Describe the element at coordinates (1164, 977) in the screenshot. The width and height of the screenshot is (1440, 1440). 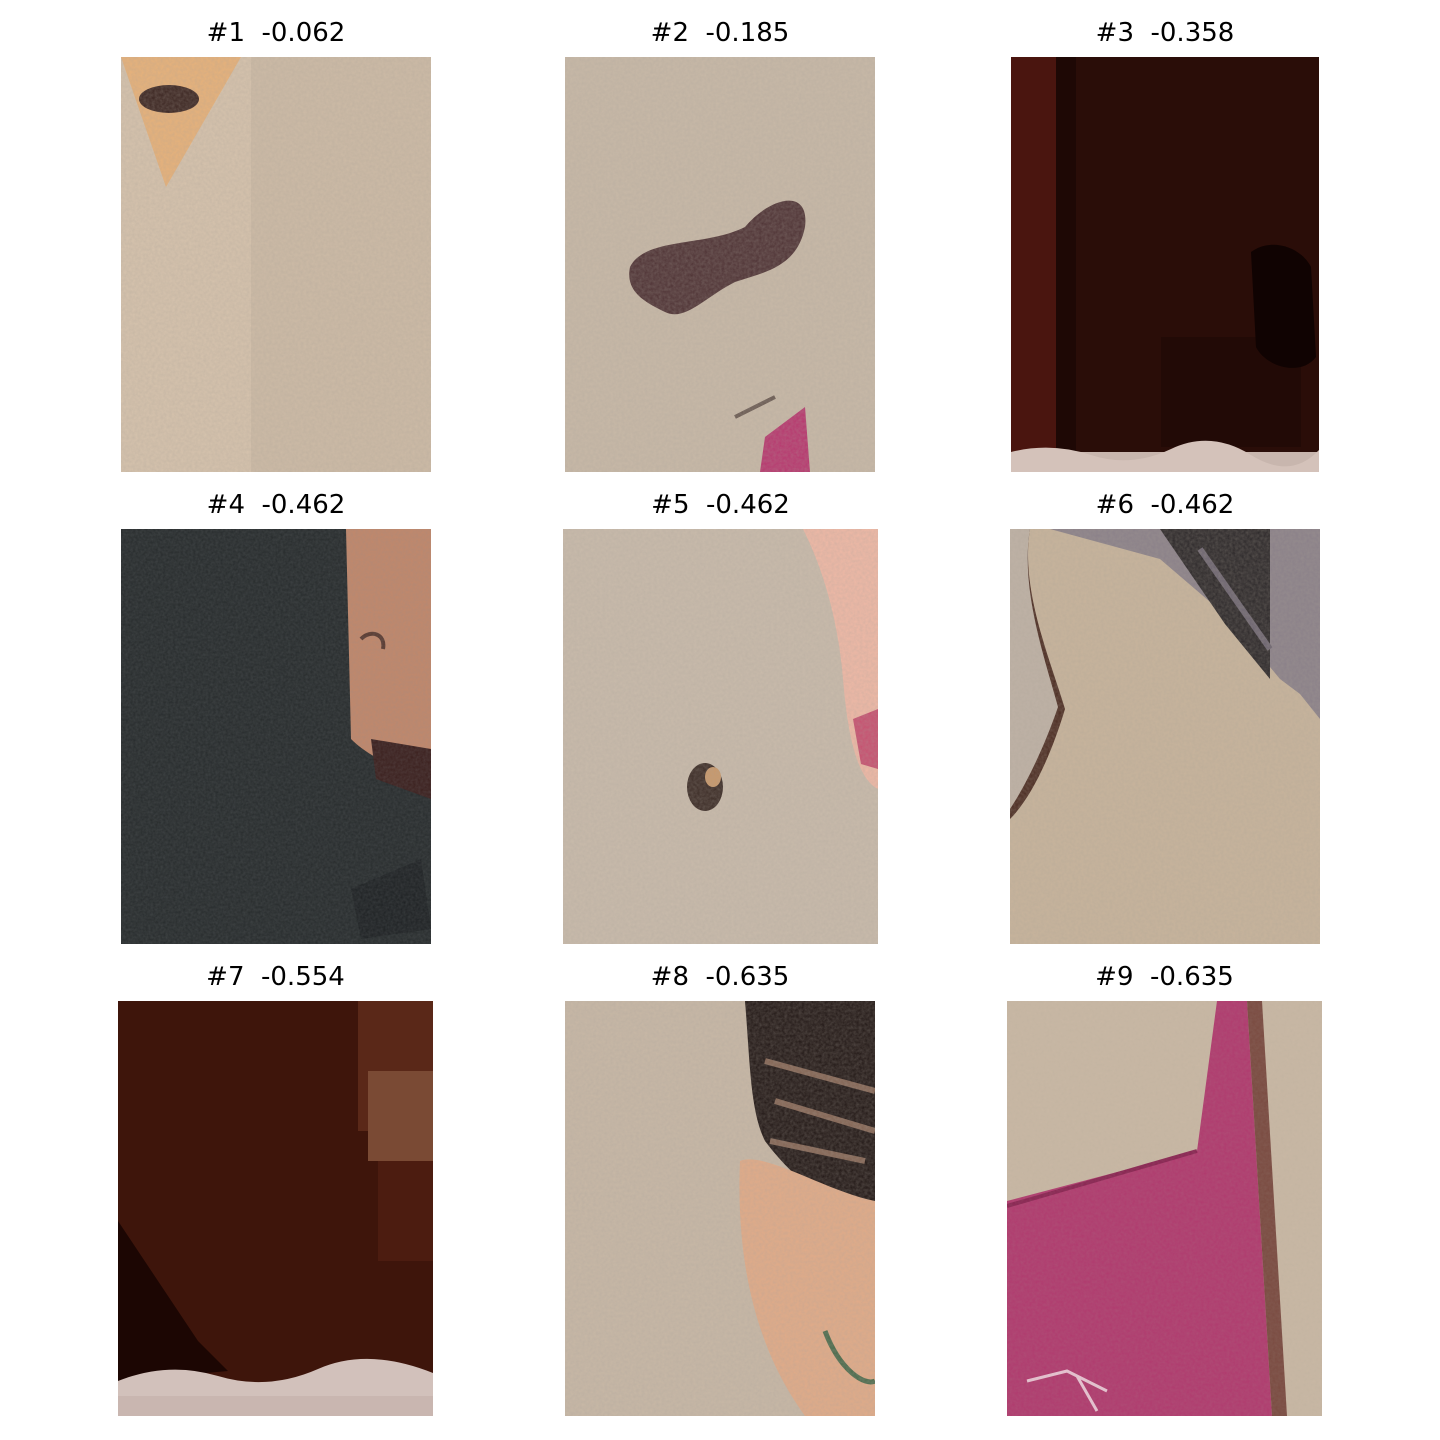
I see `patch-title: #9 -0.635` at that location.